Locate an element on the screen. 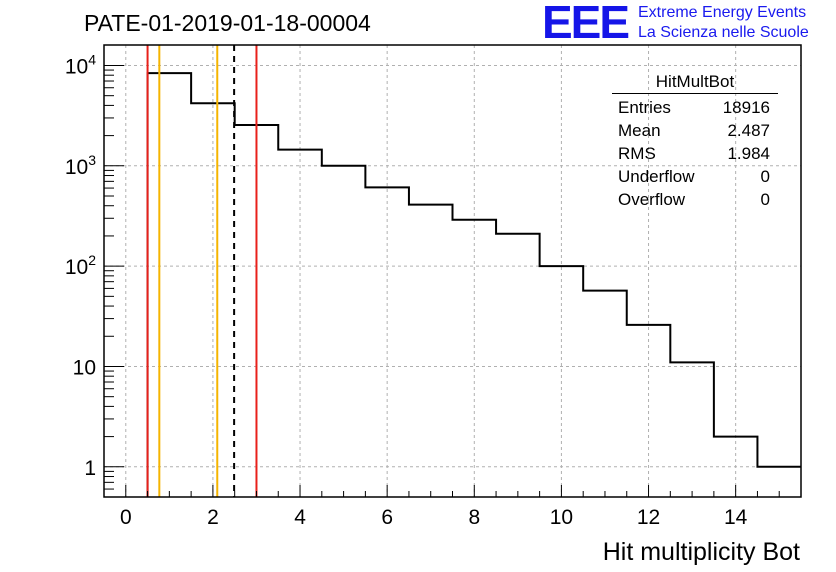 The height and width of the screenshot is (572, 836). y-axis-ticks: 1 10 10² 10³ 10⁴ is located at coordinates (94, 274).